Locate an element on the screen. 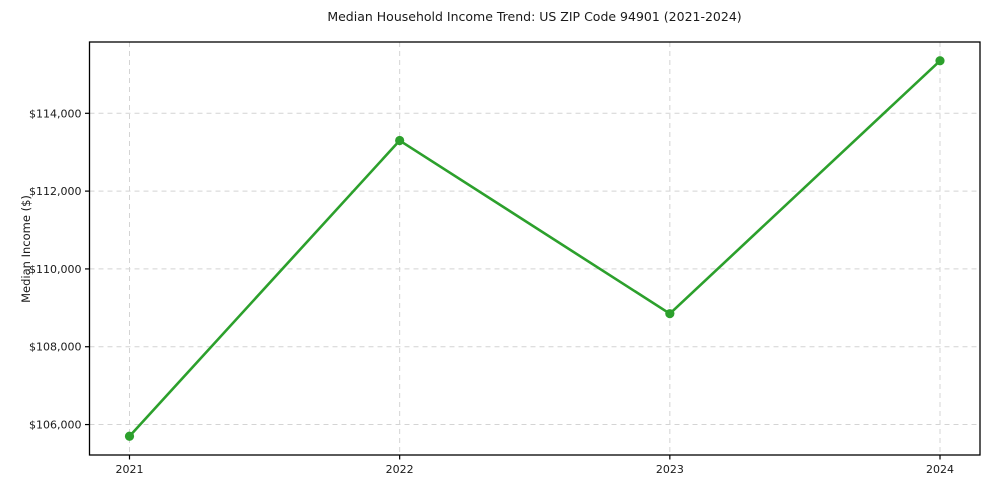 Image resolution: width=989 pixels, height=490 pixels. y-axis-label: Median Income ($) is located at coordinates (26, 249).